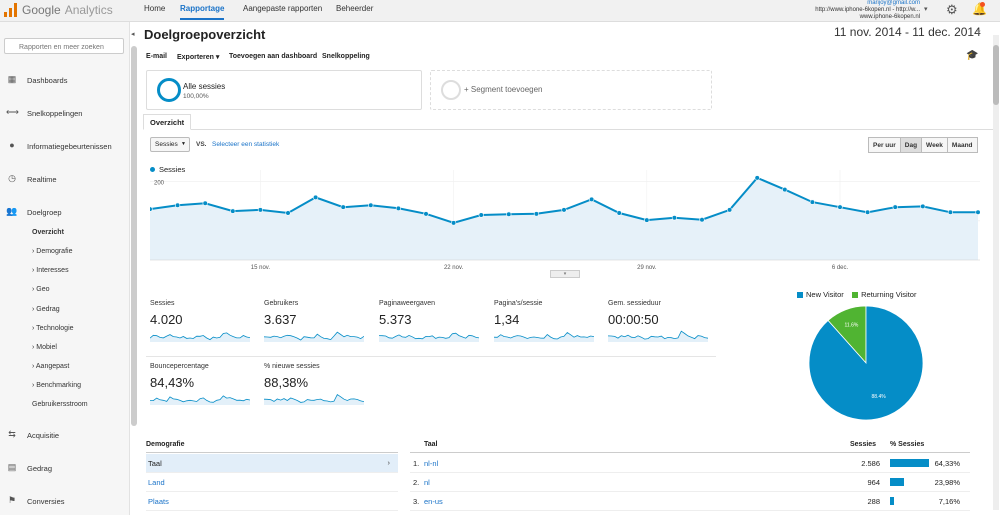  What do you see at coordinates (60, 404) in the screenshot?
I see `sidebar-sub-gebruikersstroom: Gebruikersstroom` at bounding box center [60, 404].